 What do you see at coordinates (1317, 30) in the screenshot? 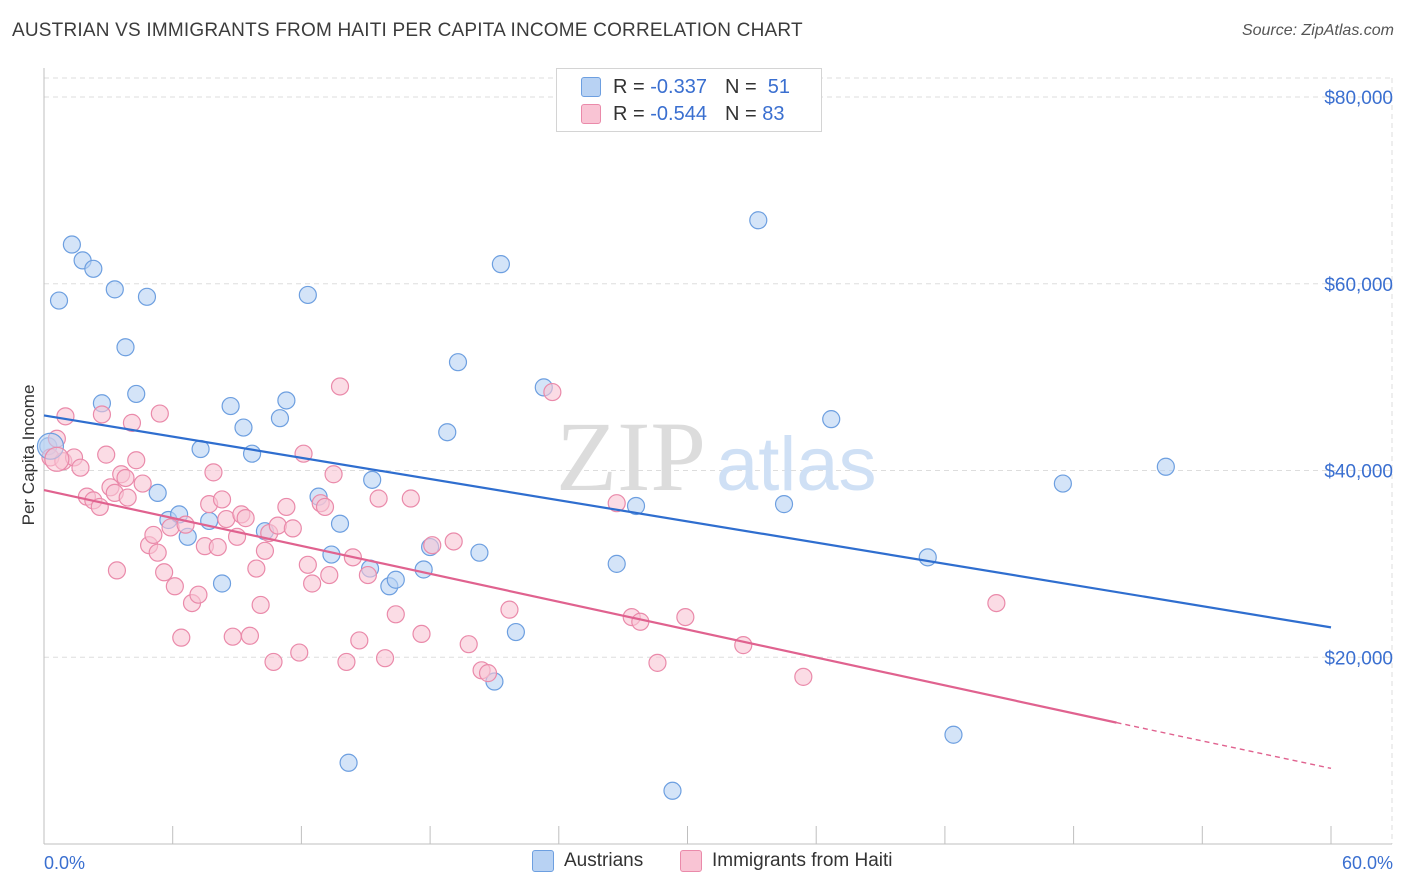
I see `source-label: Source: ZipAtlas.com` at bounding box center [1317, 30].